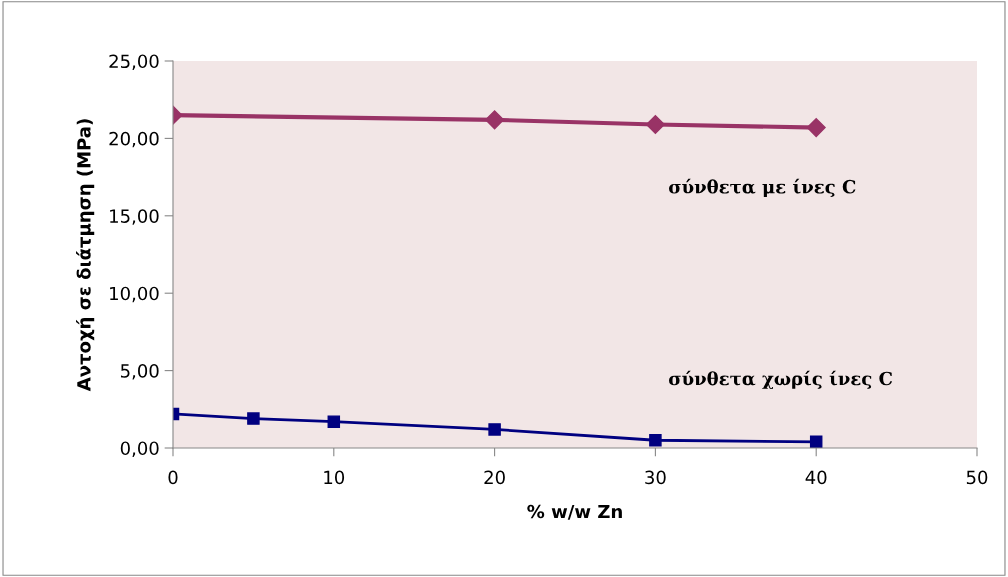 The height and width of the screenshot is (577, 1008). I want to click on x-tick-label: 20, so click(494, 477).